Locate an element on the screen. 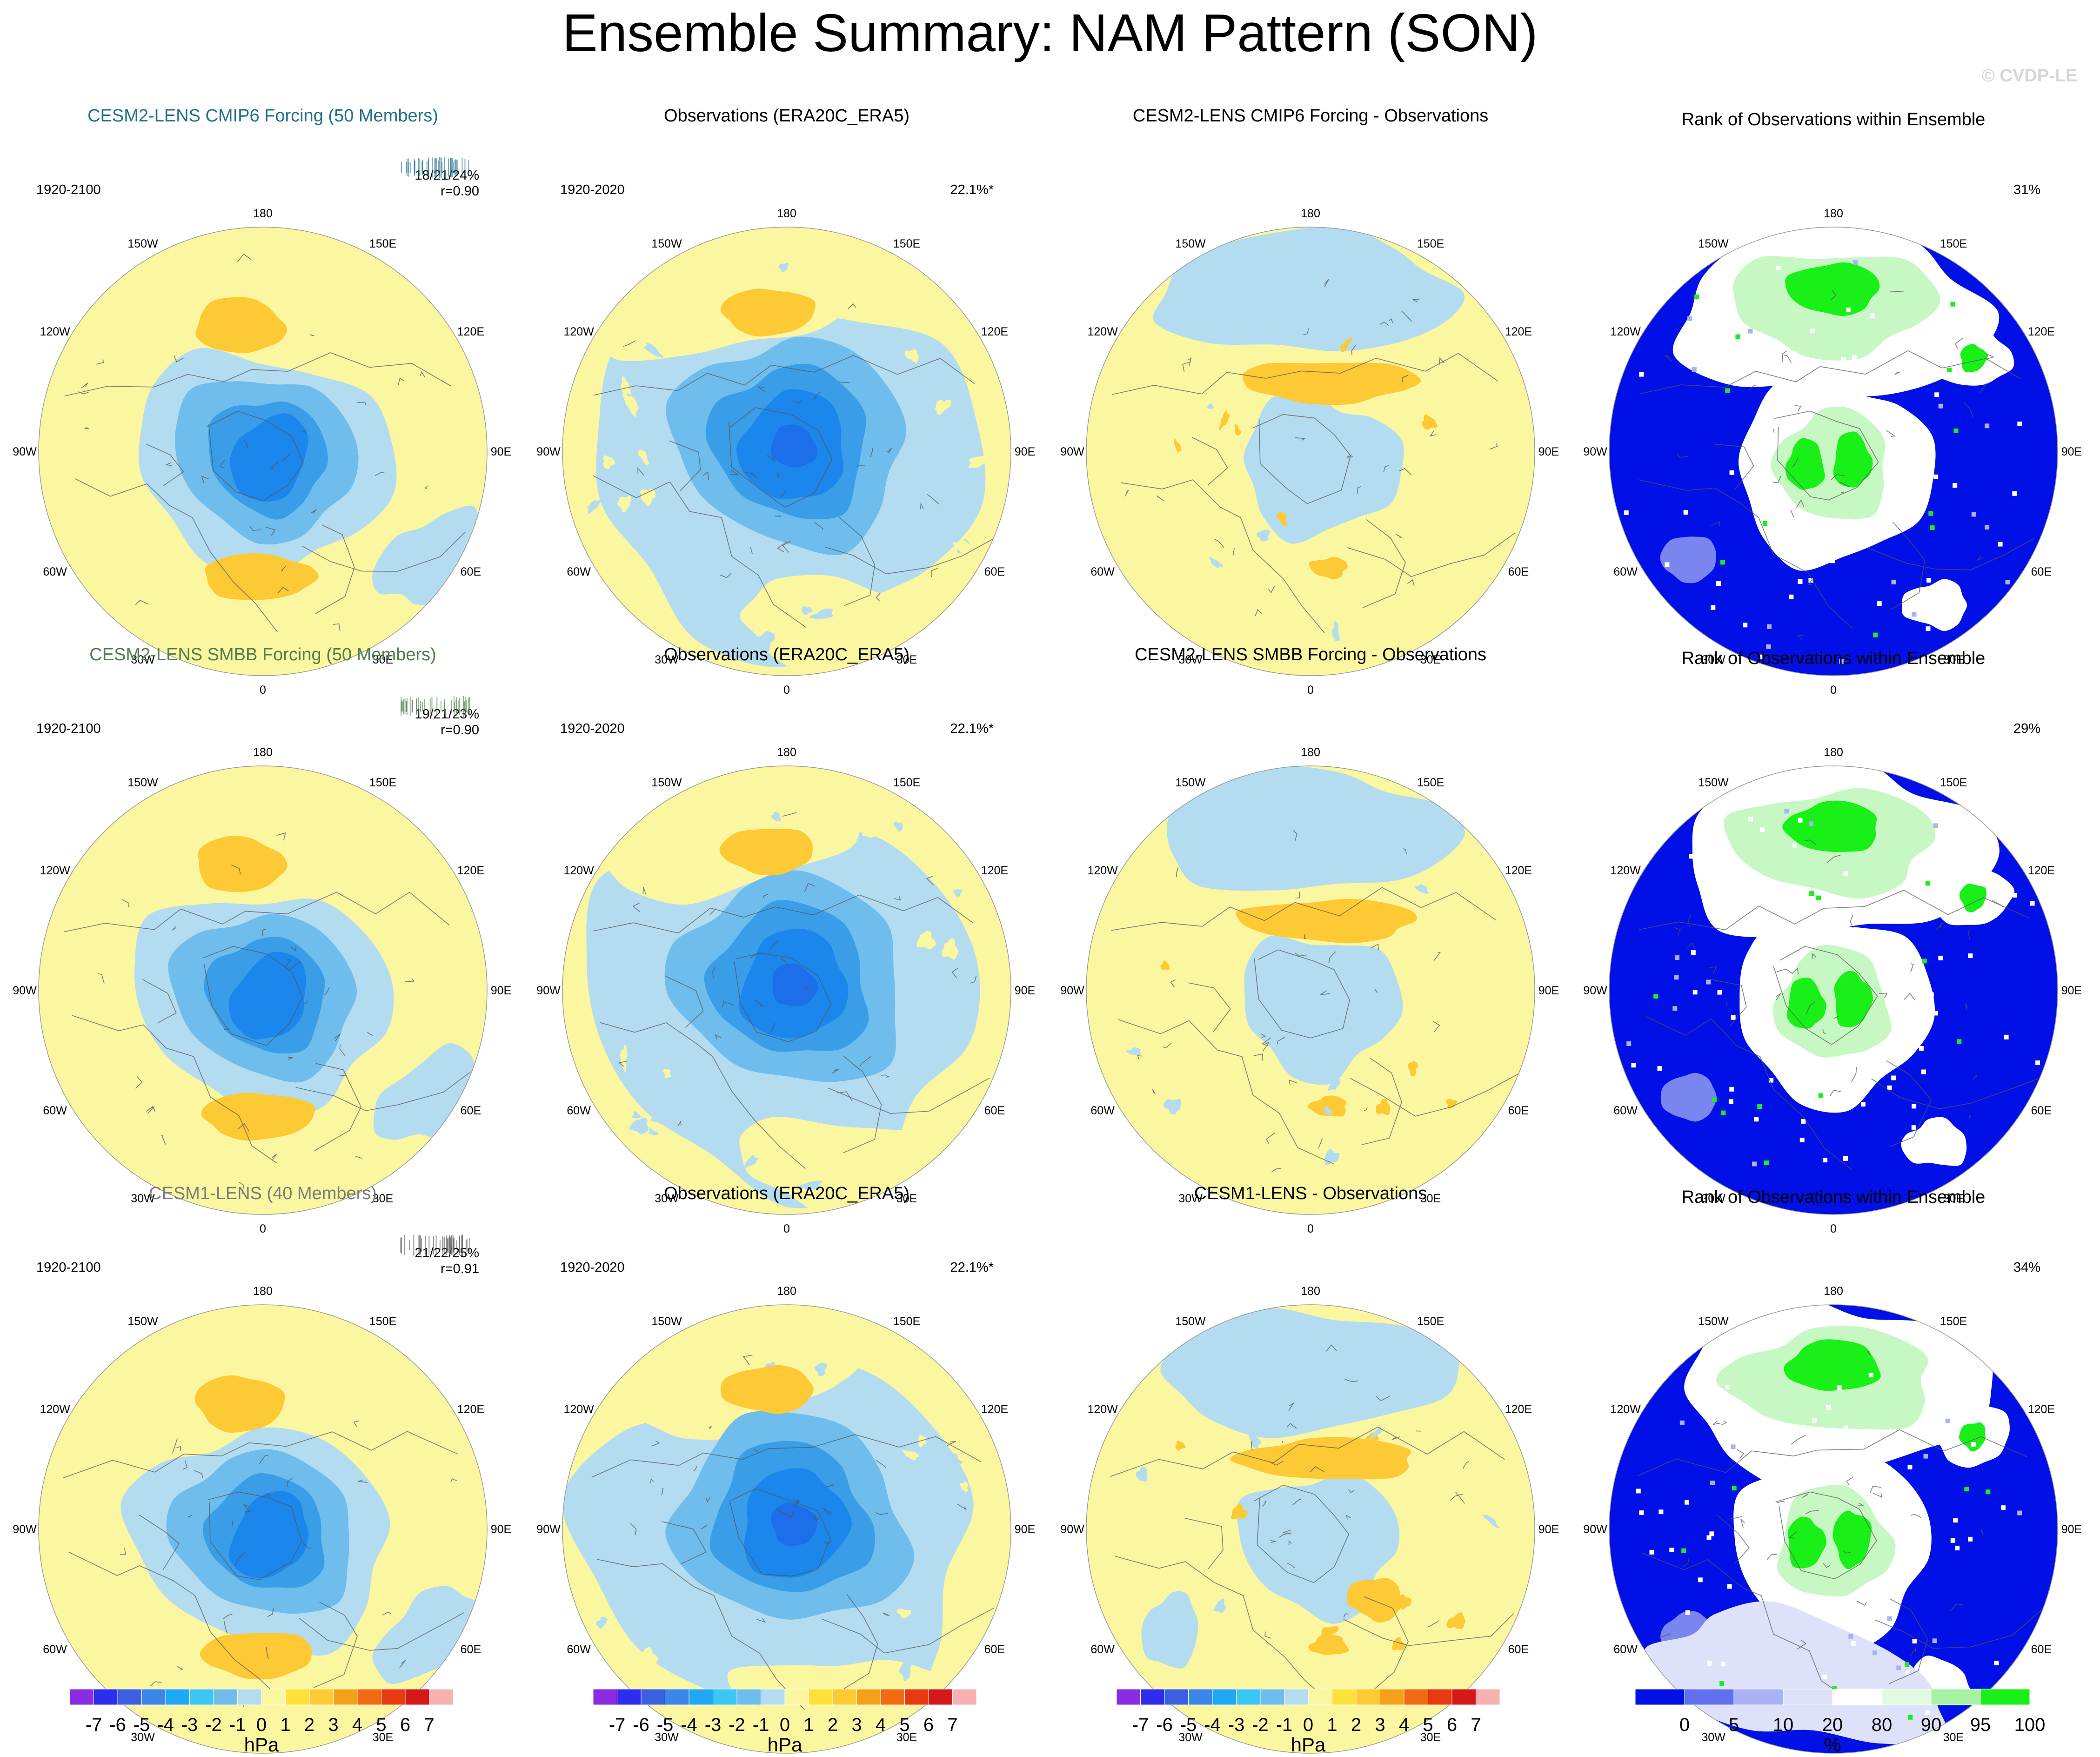 The width and height of the screenshot is (2100, 1757). period-label: 1920-2100 is located at coordinates (68, 728).